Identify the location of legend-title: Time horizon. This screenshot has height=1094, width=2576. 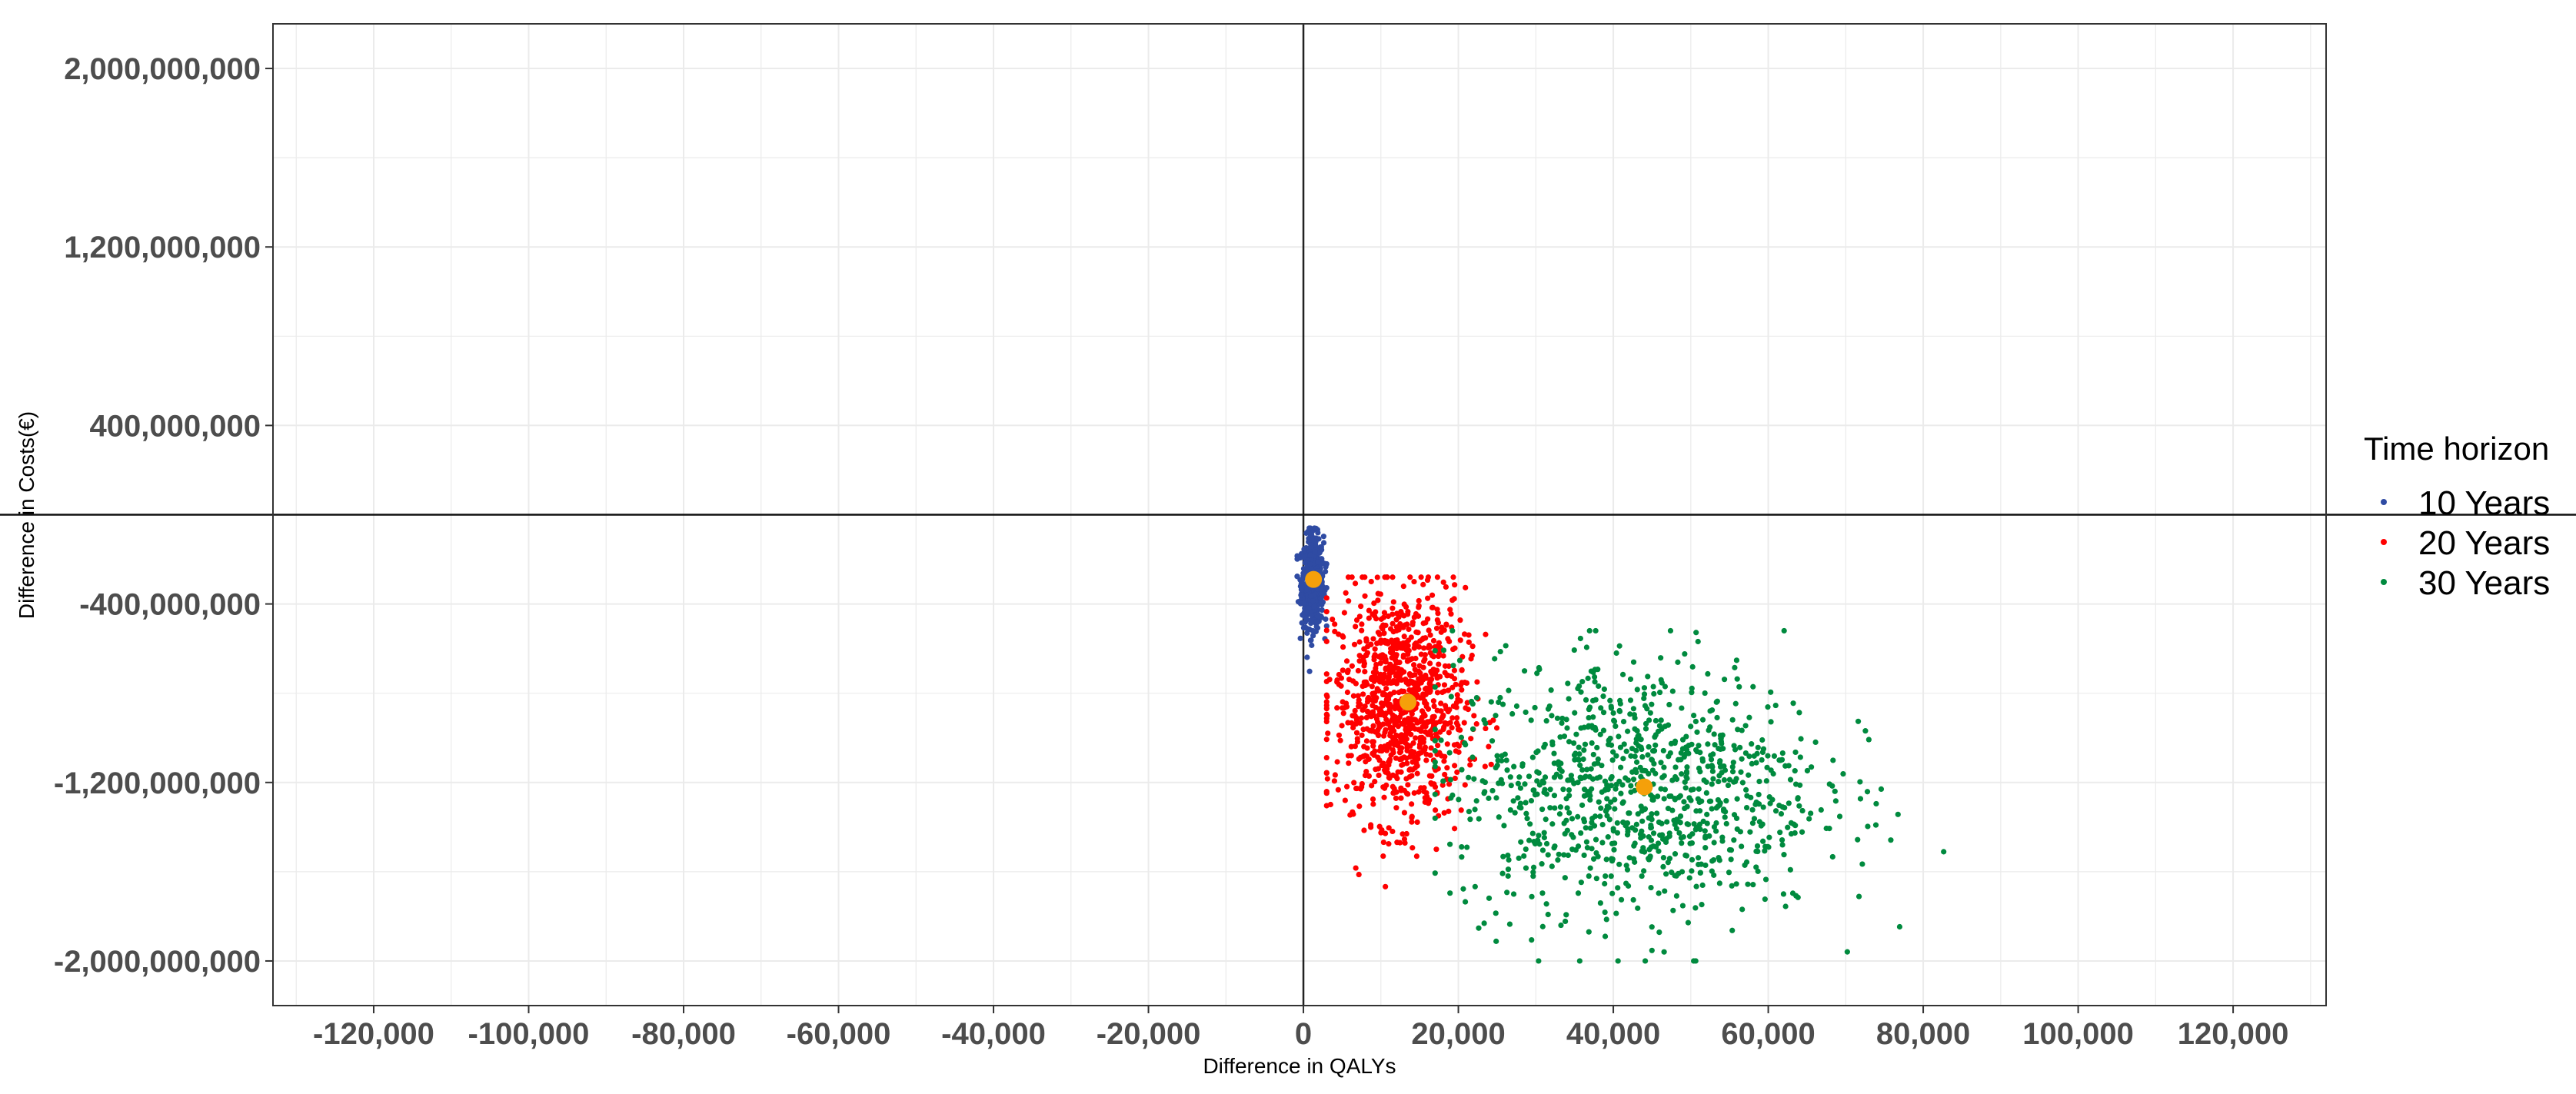
(2457, 449).